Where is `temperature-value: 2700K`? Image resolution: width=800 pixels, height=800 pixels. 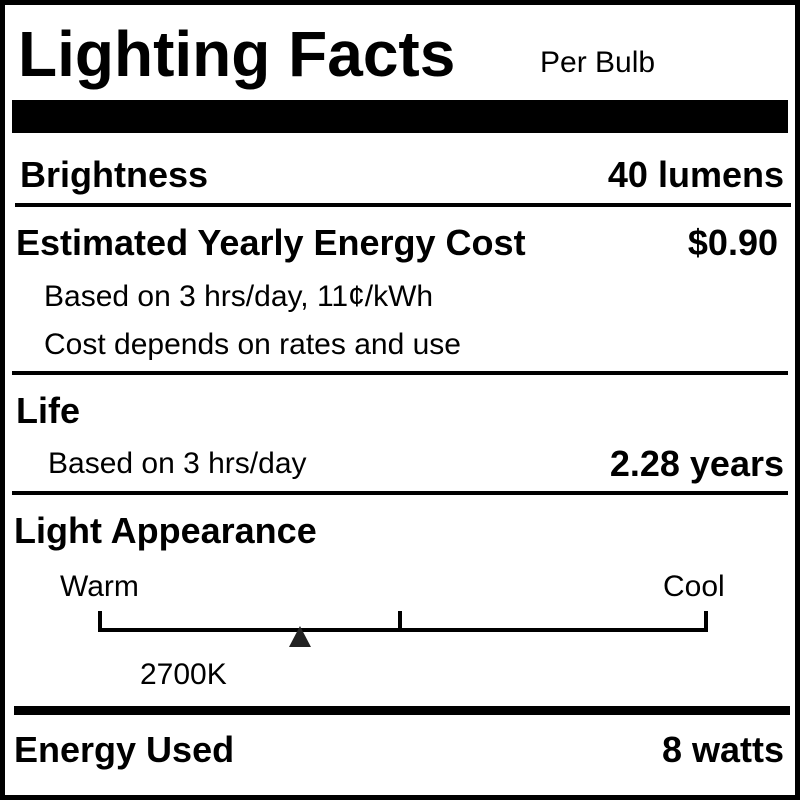 temperature-value: 2700K is located at coordinates (183, 674).